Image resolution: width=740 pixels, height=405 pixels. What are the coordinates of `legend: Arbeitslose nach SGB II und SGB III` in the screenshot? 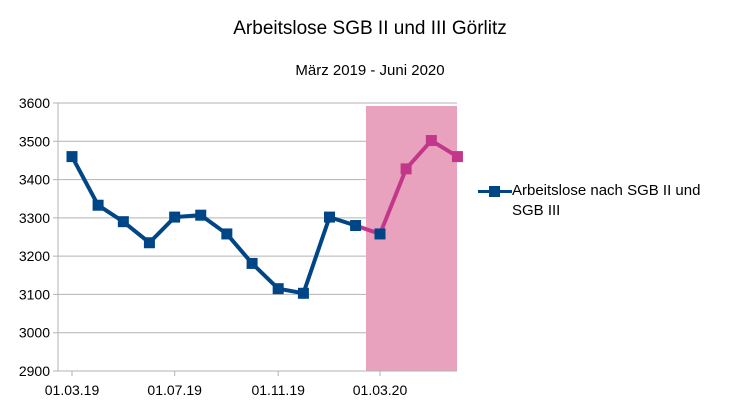 It's located at (609, 201).